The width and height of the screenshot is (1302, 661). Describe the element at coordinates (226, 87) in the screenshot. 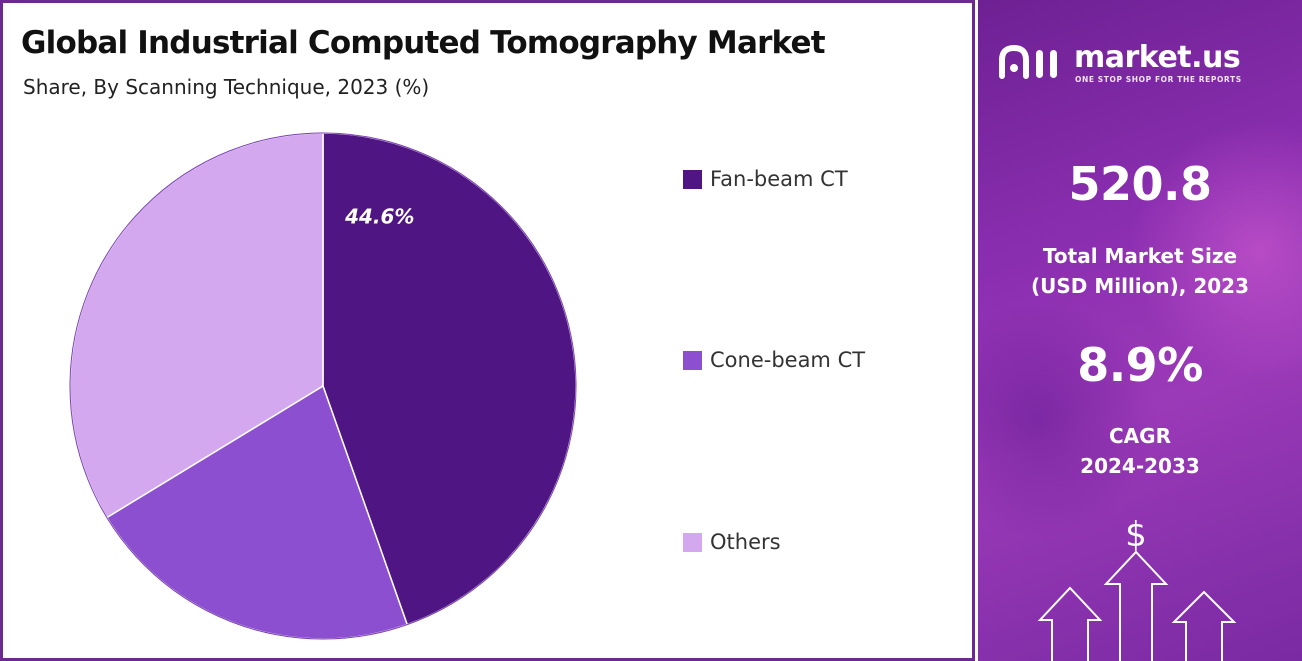

I see `chart-subtitle: Share, By Scanning Technique, 2023 (%)` at that location.